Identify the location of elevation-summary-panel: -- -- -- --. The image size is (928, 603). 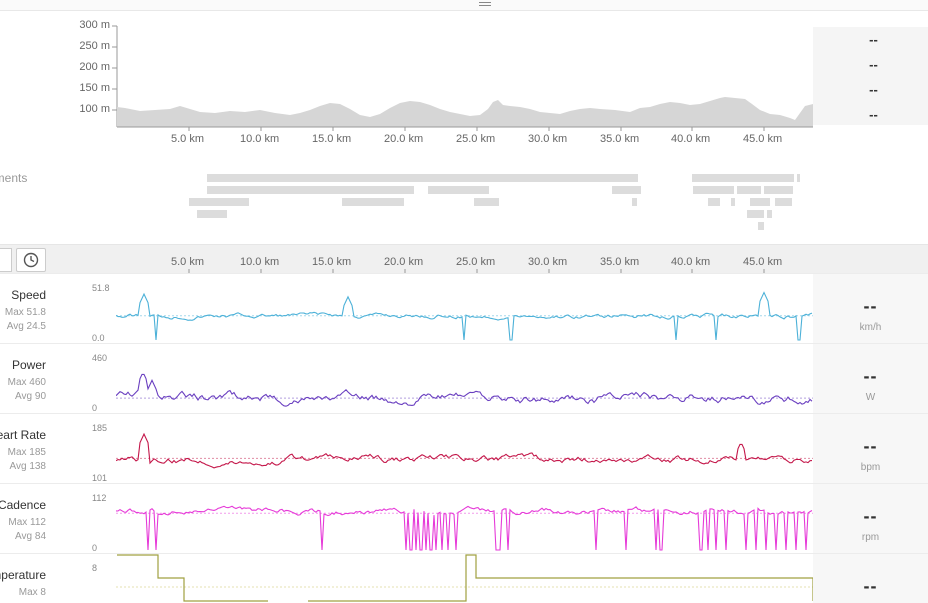
(870, 76).